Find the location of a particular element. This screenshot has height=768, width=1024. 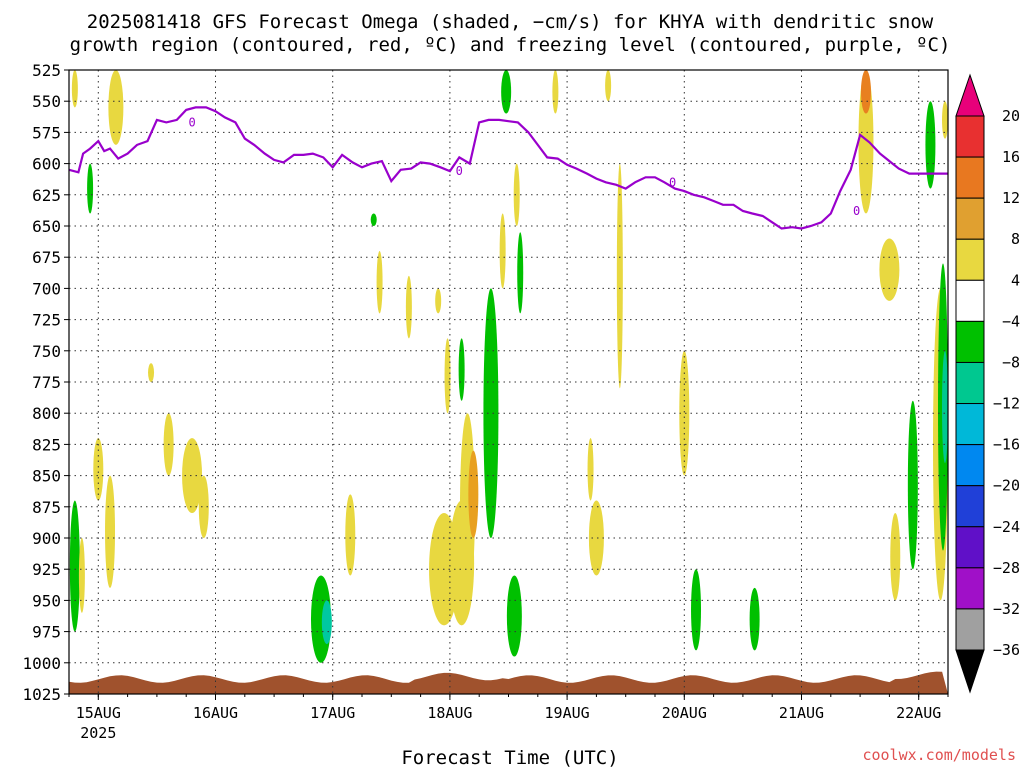

colorbar-label: −12 is located at coordinates (1006, 404).